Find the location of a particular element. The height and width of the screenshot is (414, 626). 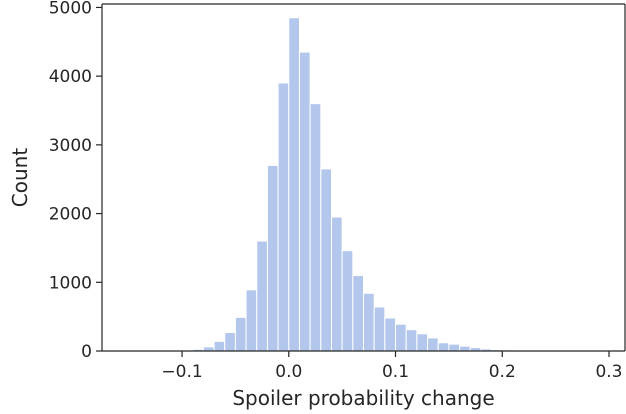

y-tick-label: 4000 is located at coordinates (70, 77).